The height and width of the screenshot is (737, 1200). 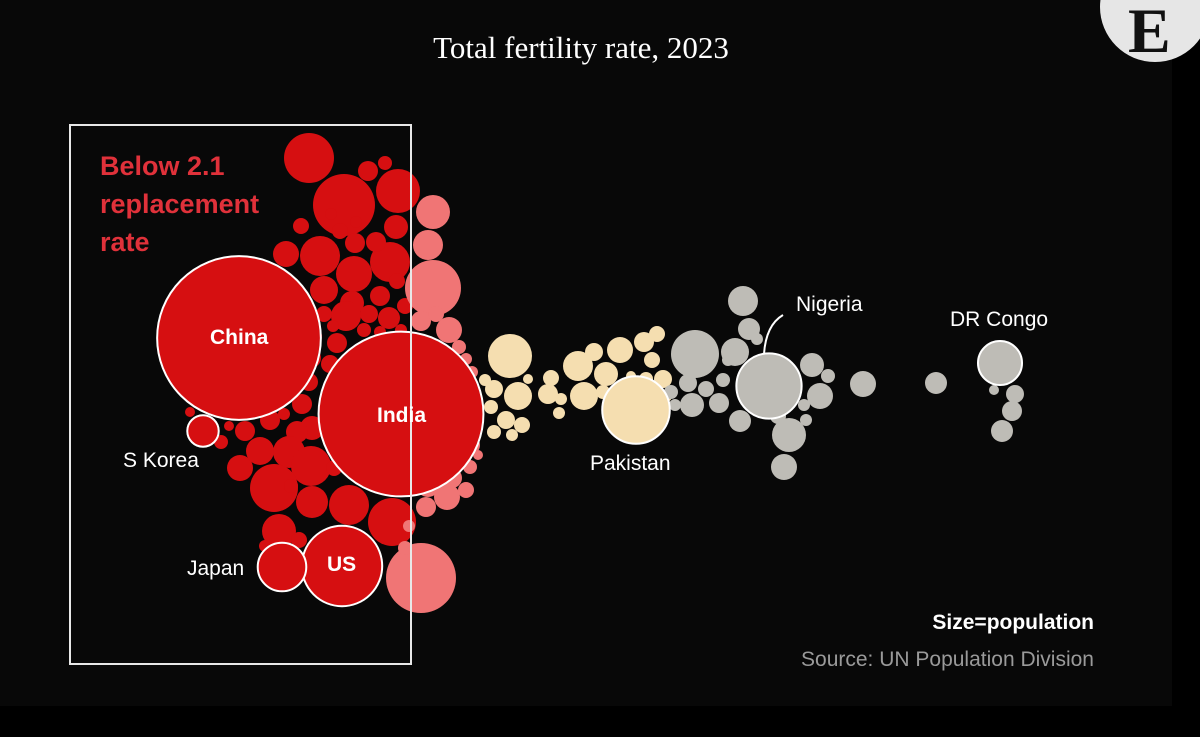 I want to click on bubble-nigeria, so click(x=769, y=386).